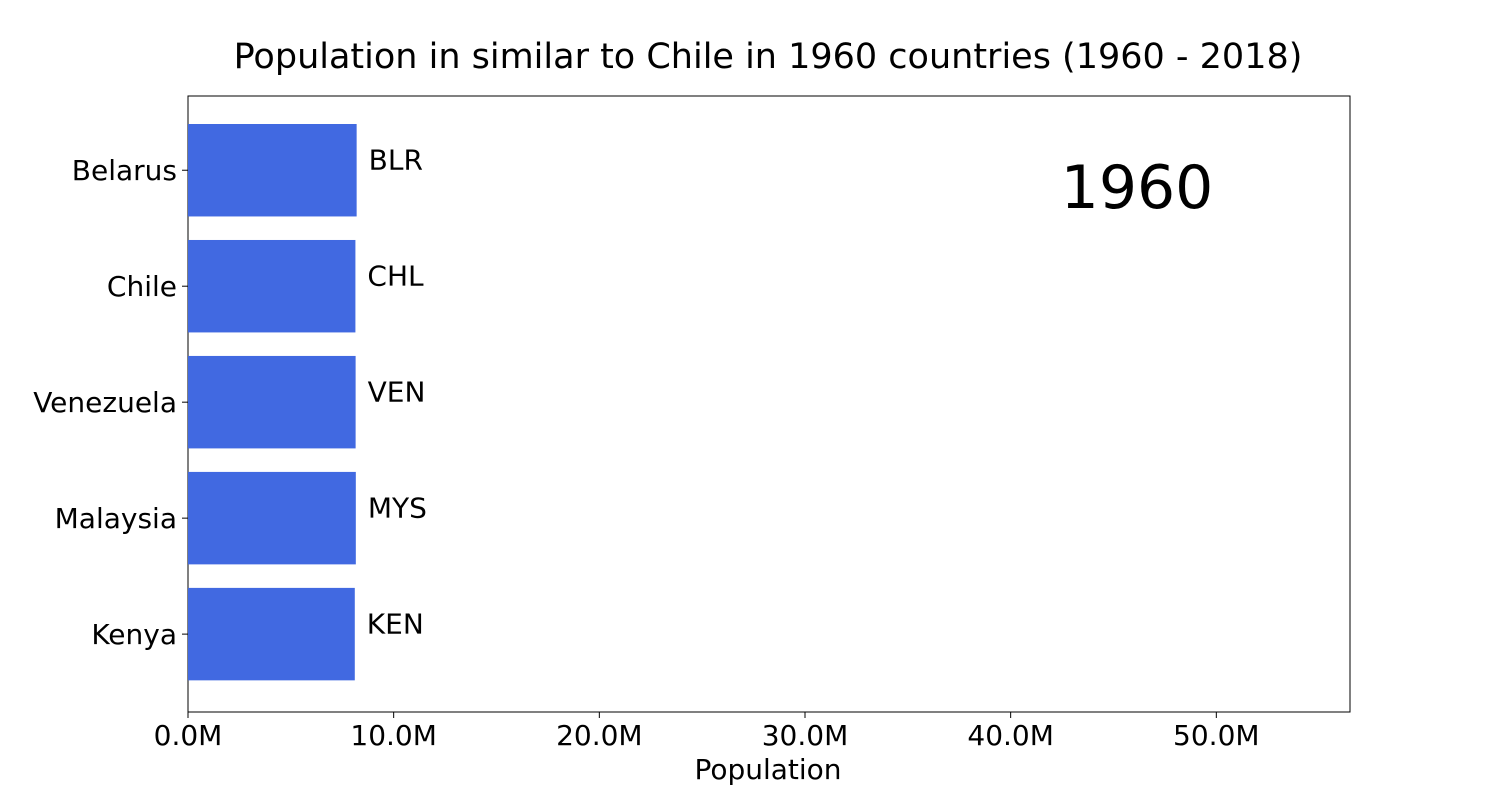 The height and width of the screenshot is (800, 1500). Describe the element at coordinates (1137, 188) in the screenshot. I see `year-label: 1960` at that location.